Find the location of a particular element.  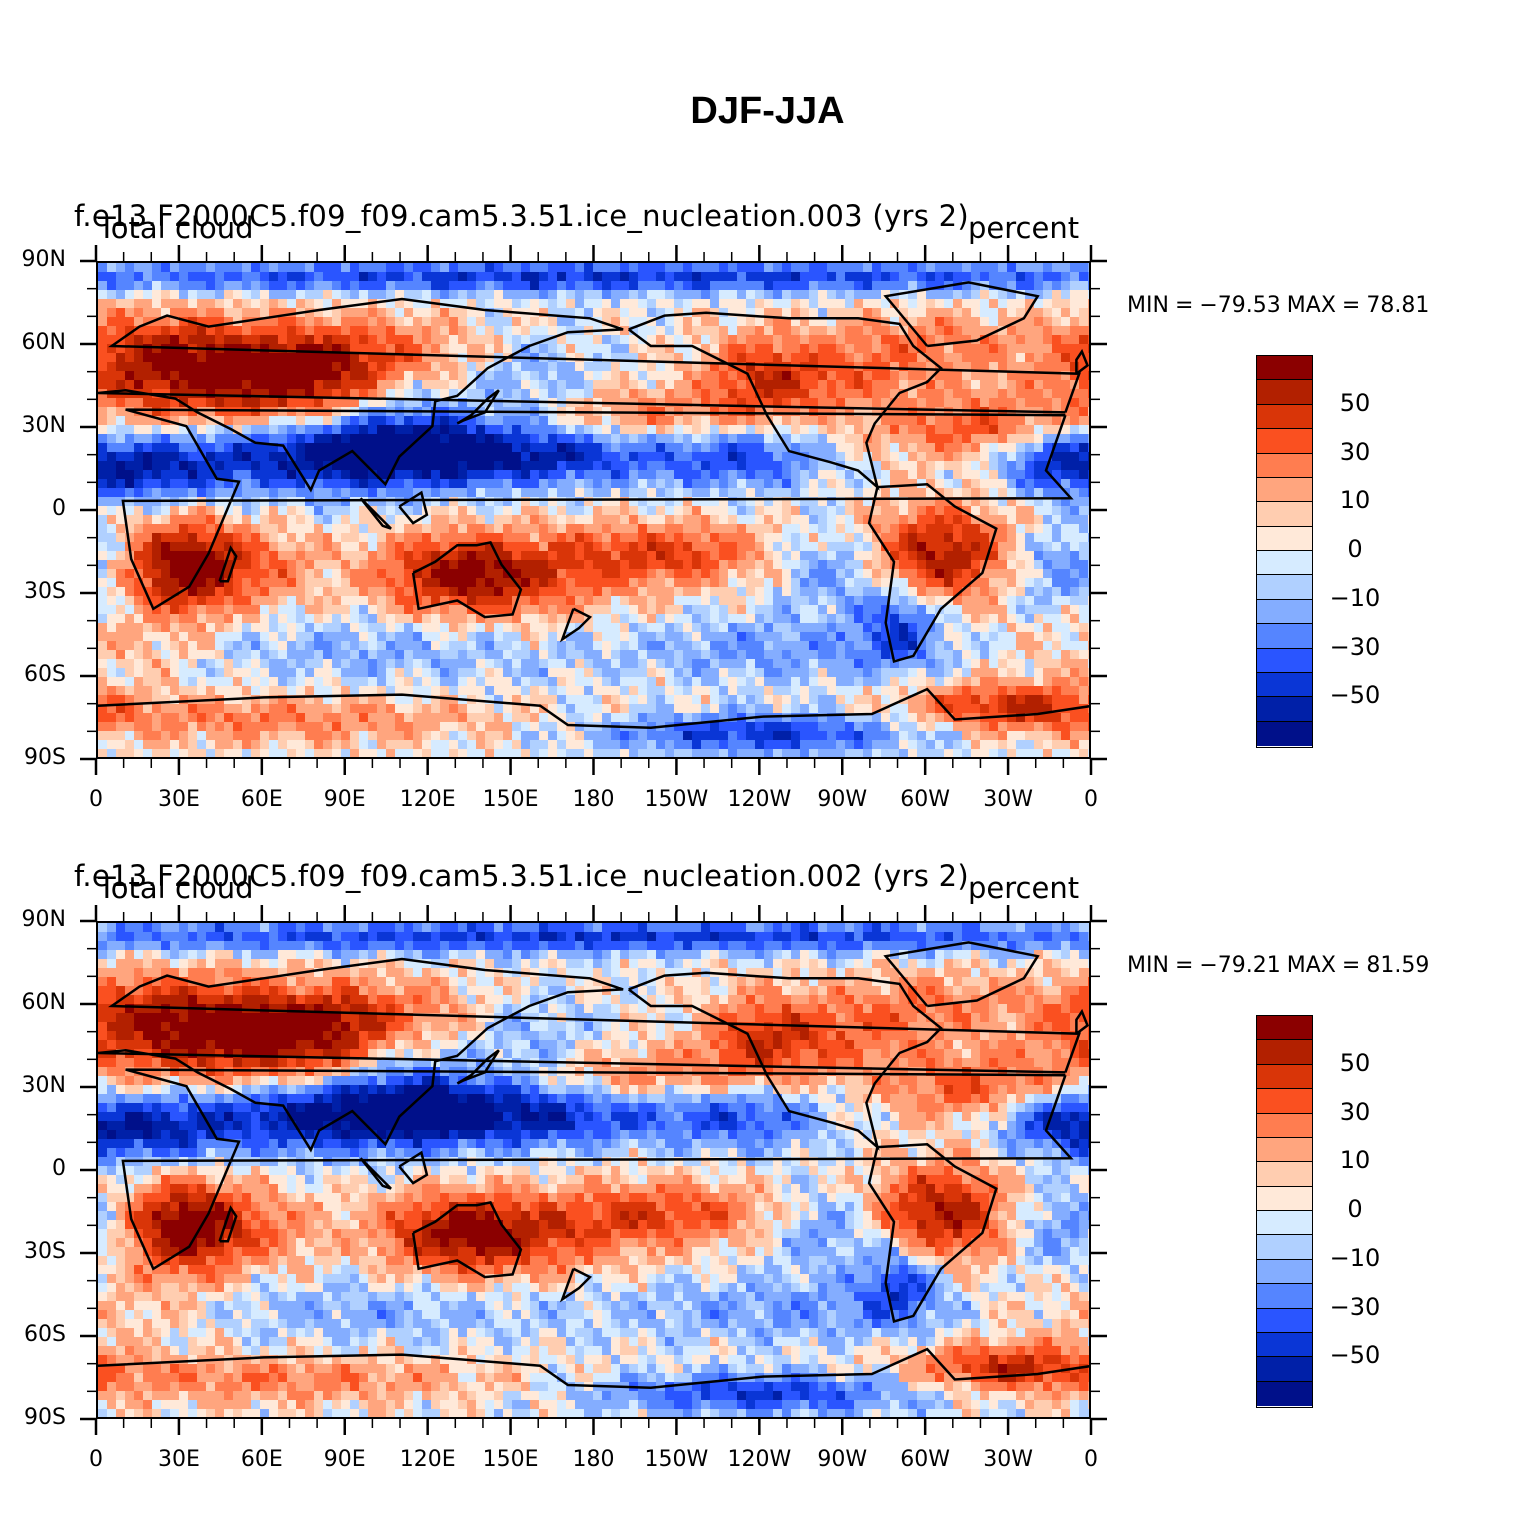

lon-tick-label: 60W is located at coordinates (925, 1459).